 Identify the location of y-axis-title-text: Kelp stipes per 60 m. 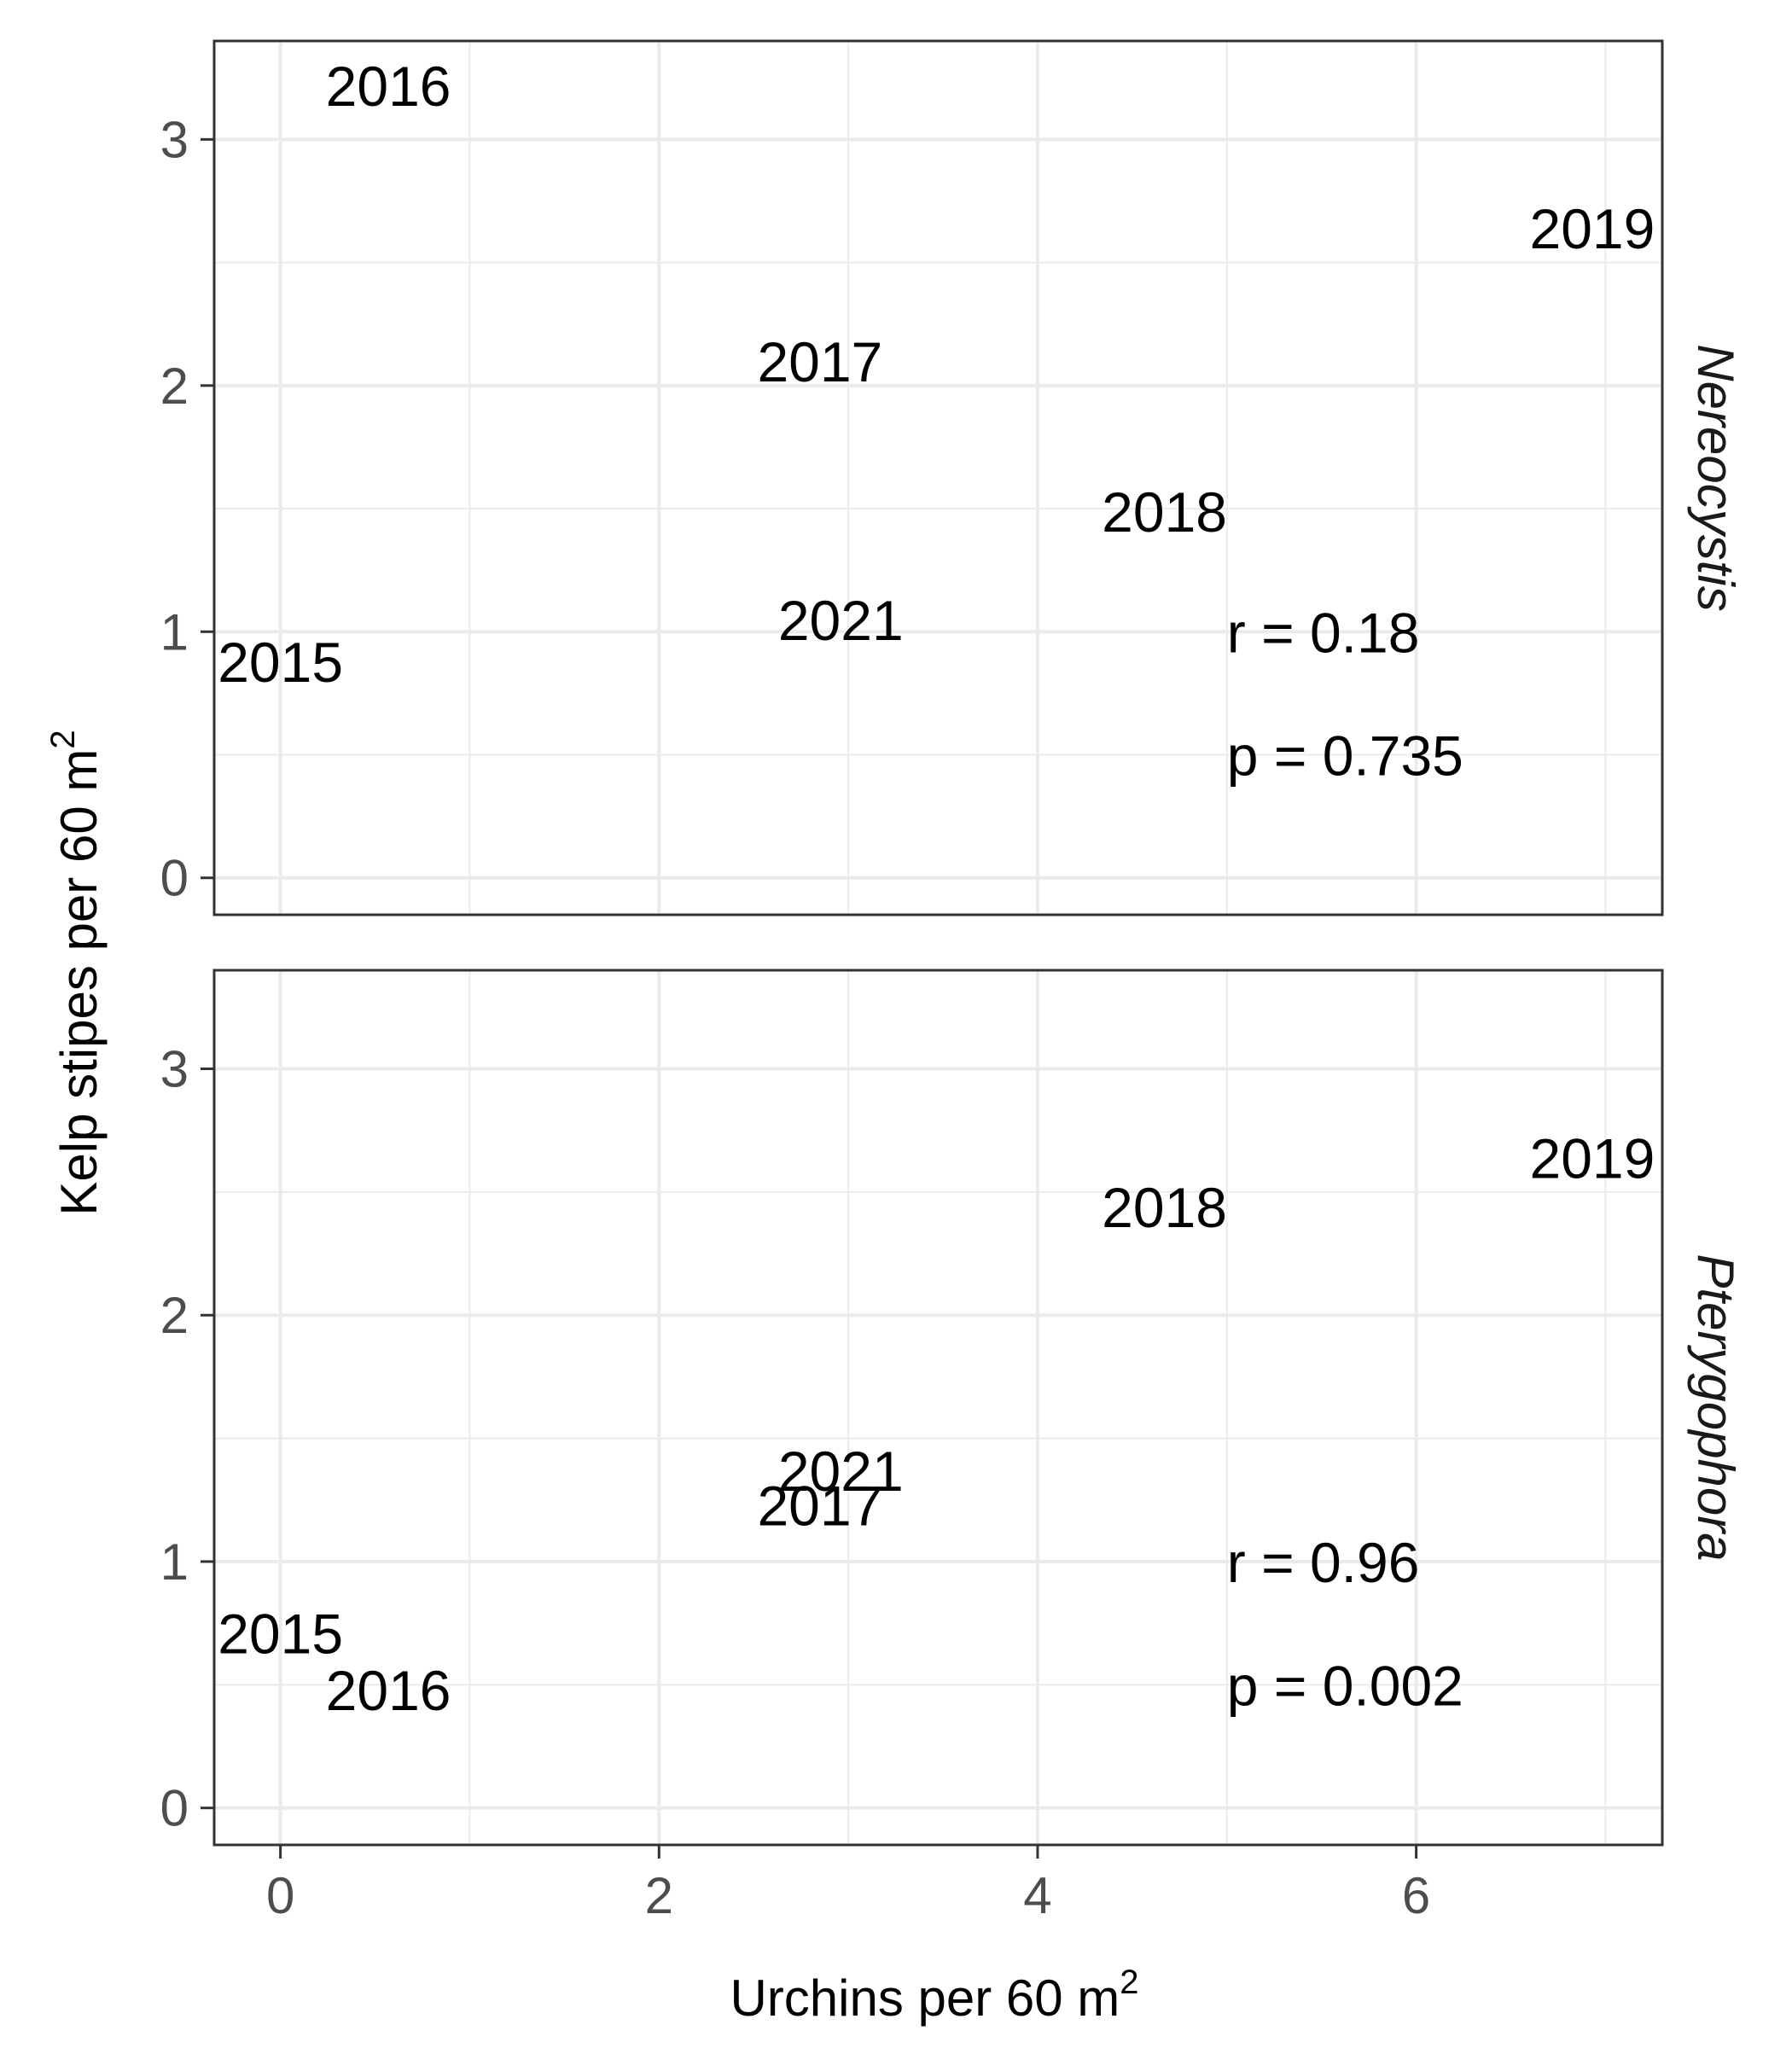
(79, 983).